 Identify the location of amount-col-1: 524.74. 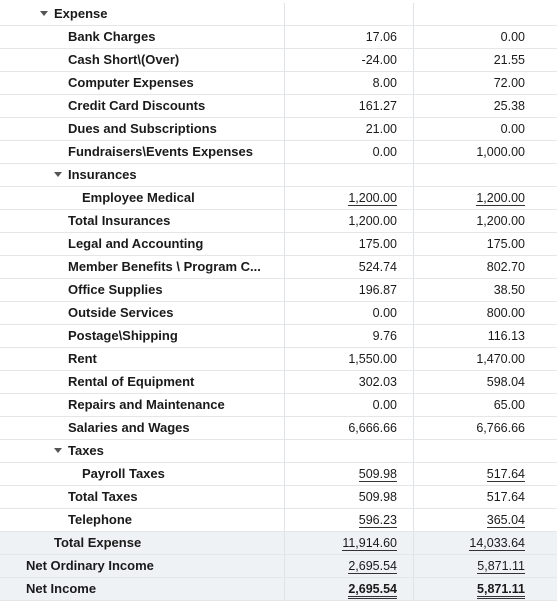
(377, 267).